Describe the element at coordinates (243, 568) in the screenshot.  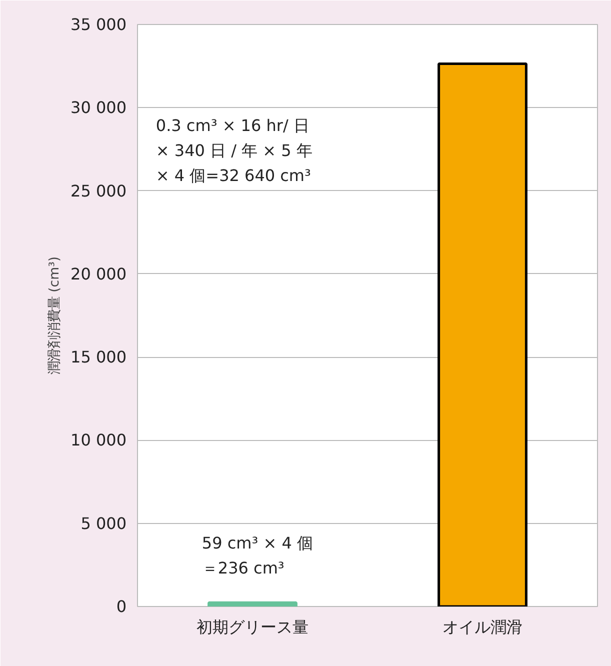
I see `annotation: ＝236 cm³` at that location.